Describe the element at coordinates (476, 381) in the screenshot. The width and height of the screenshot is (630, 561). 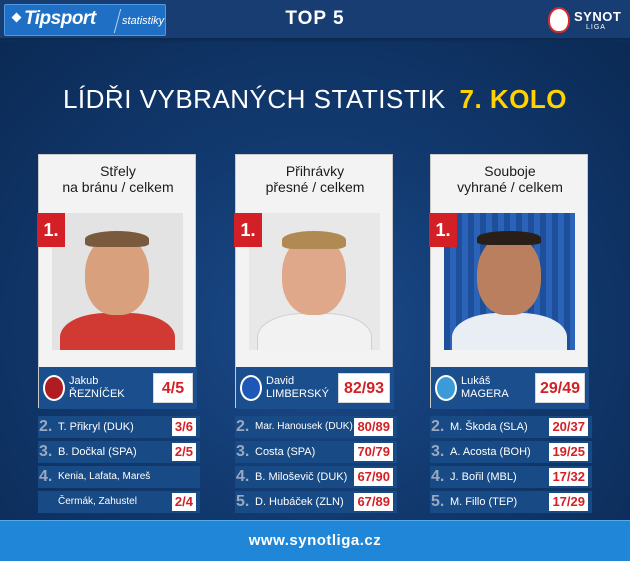
I see `player-first-name: Lukáš` at that location.